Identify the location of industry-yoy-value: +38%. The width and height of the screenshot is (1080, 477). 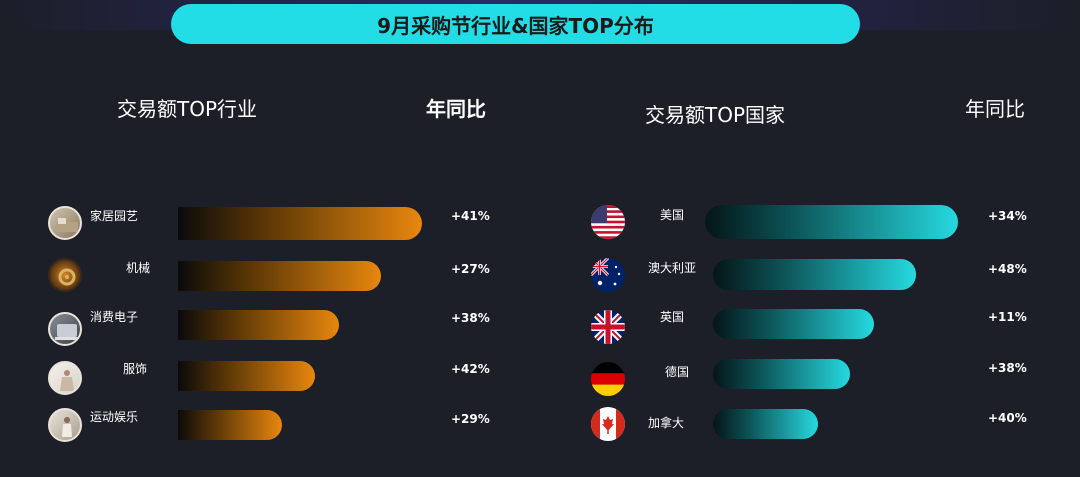
(470, 318).